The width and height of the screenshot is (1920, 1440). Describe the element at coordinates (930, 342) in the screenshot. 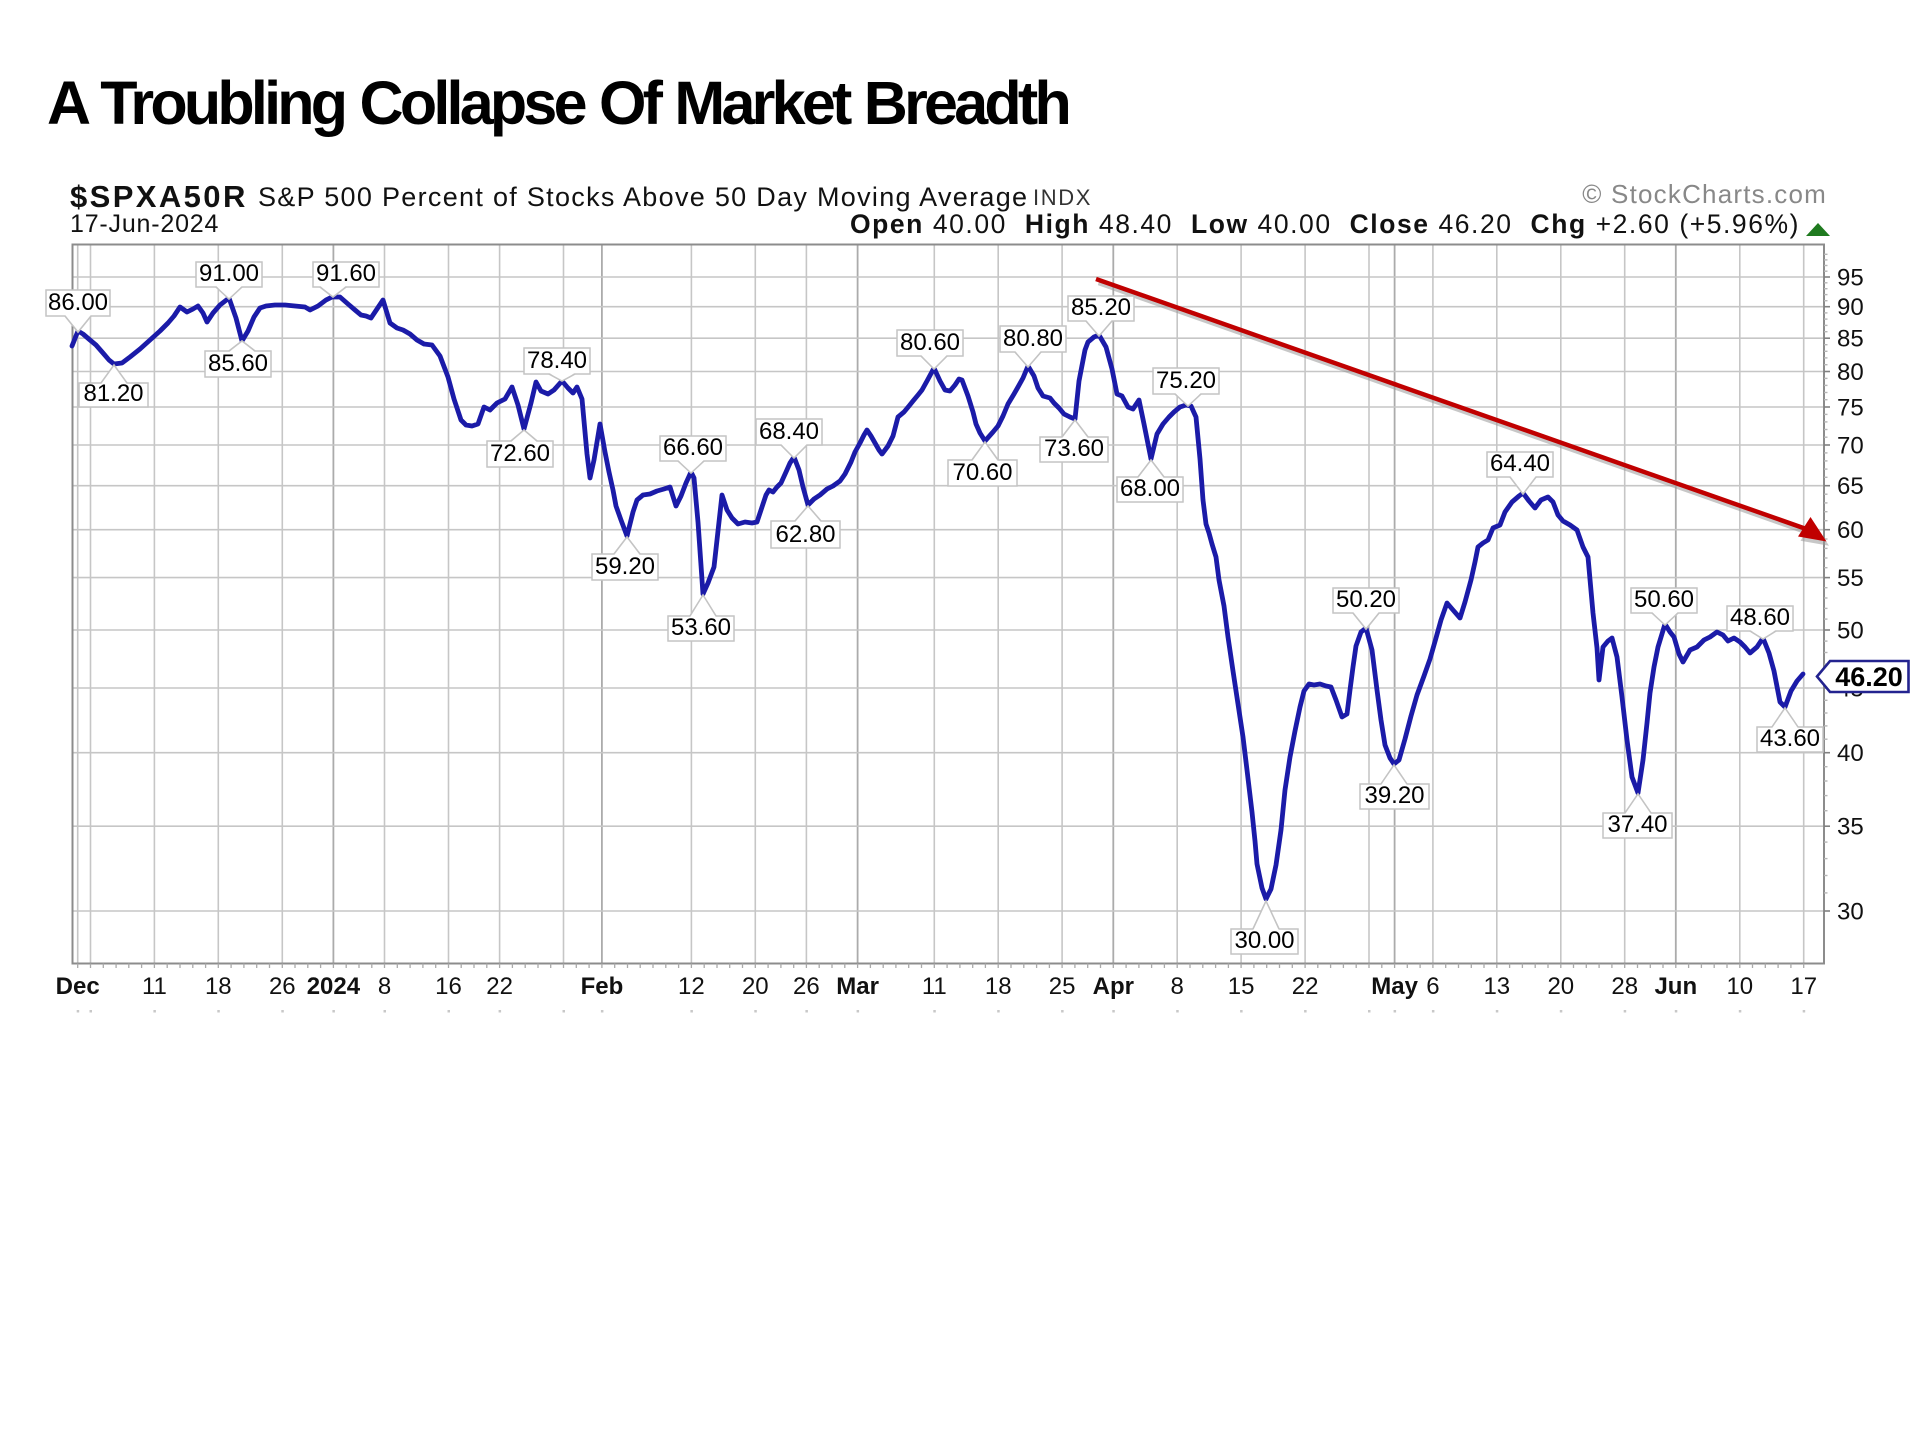

I see `svg-text: 80.60` at that location.